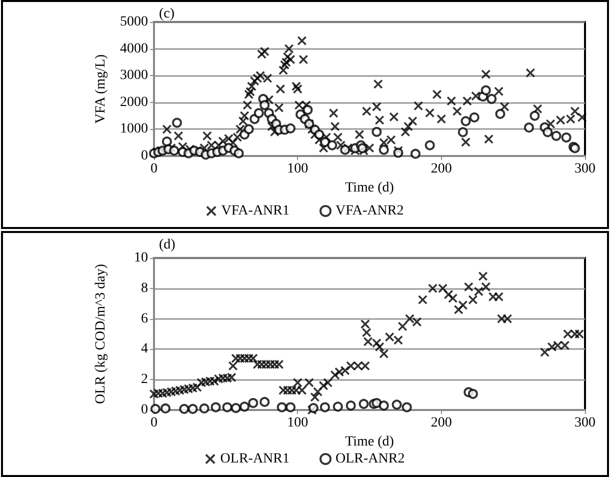 This screenshot has width=614, height=477. What do you see at coordinates (134, 102) in the screenshot?
I see `y-tick-label: 2000` at bounding box center [134, 102].